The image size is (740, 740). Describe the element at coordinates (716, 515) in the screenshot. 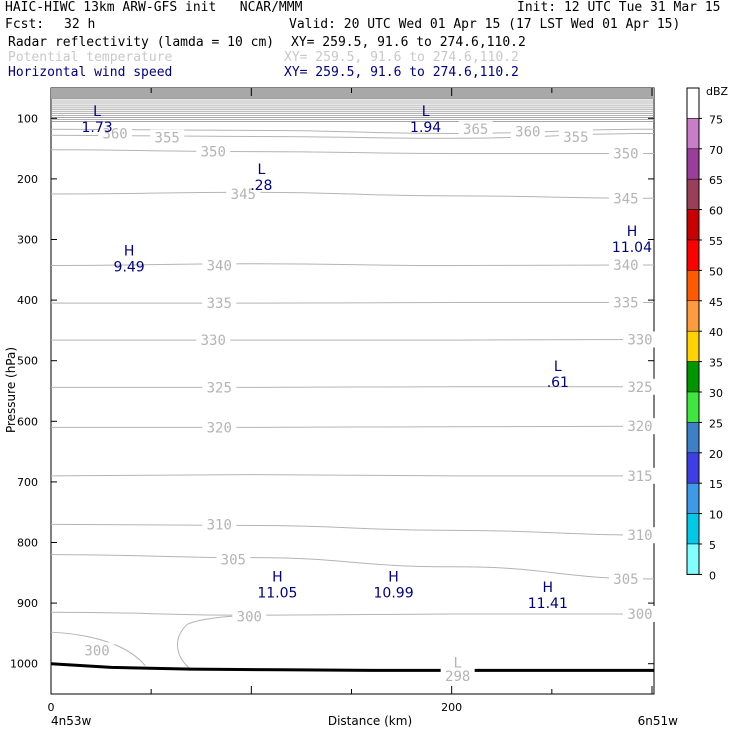

I see `colorbar-level-label: 10` at that location.